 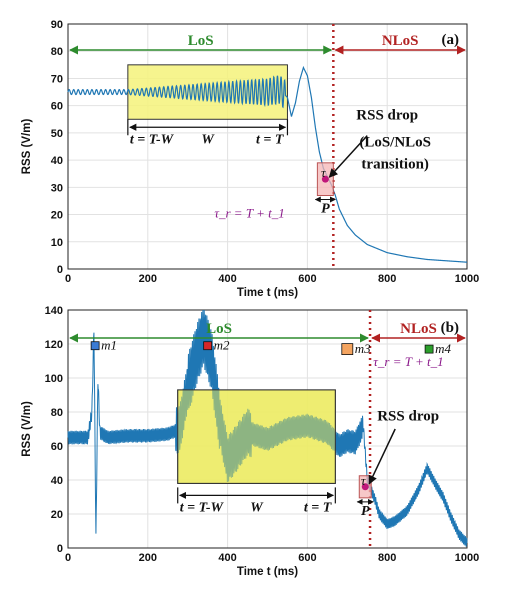 What do you see at coordinates (222, 345) in the screenshot?
I see `marker-label-m2: m2` at bounding box center [222, 345].